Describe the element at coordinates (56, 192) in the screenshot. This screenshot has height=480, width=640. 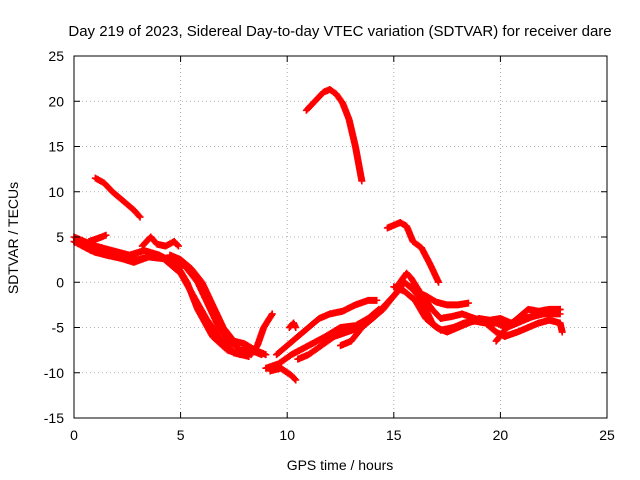
I see `y-tick-label: 10` at that location.